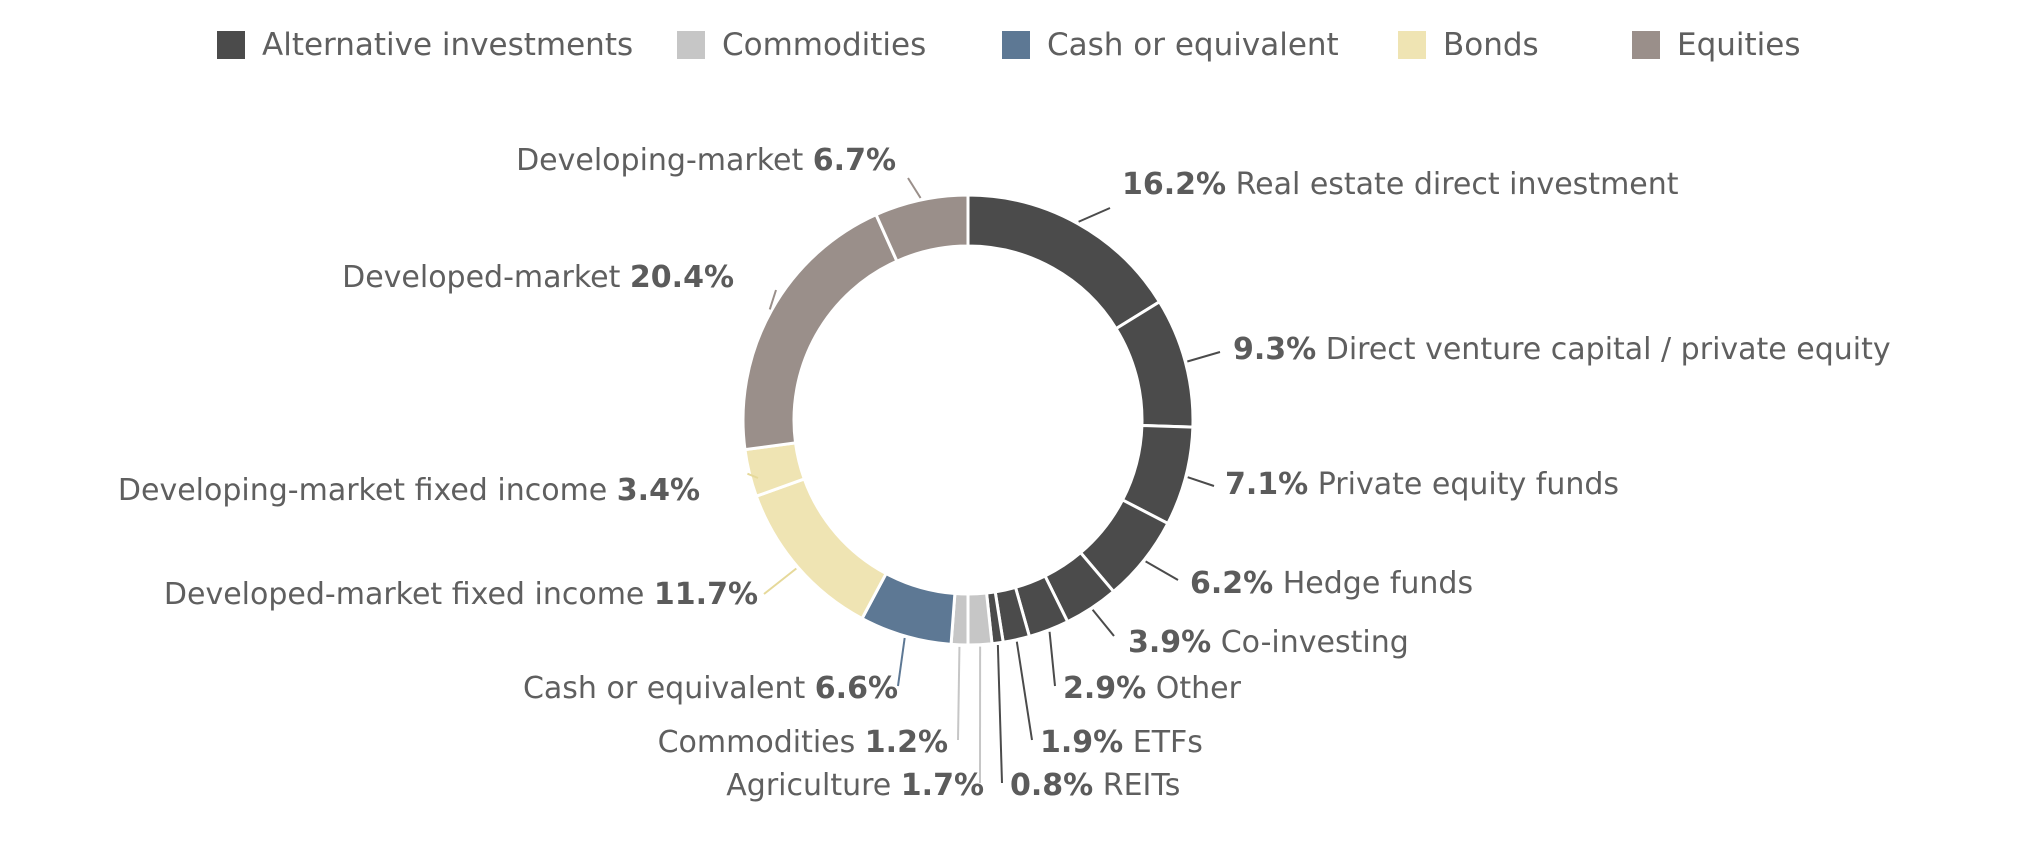 Image resolution: width=2036 pixels, height=868 pixels. What do you see at coordinates (856, 688) in the screenshot?
I see `slice-label-cash-or-equivalent-value: 6.6%` at bounding box center [856, 688].